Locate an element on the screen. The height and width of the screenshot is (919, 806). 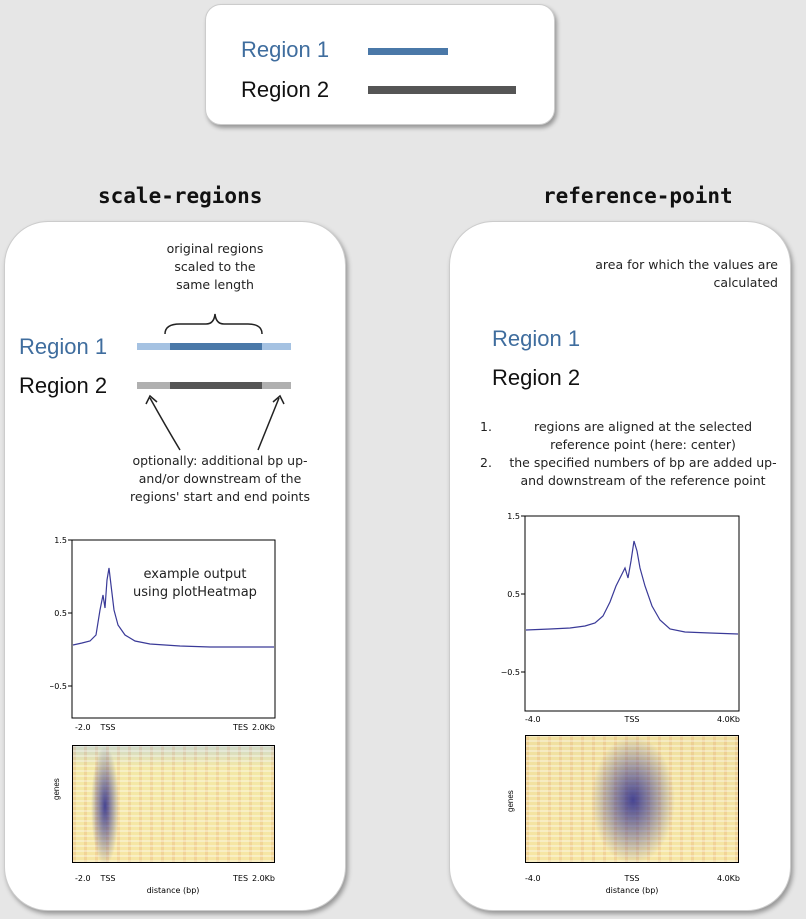
ref-heatmap is located at coordinates (632, 799).